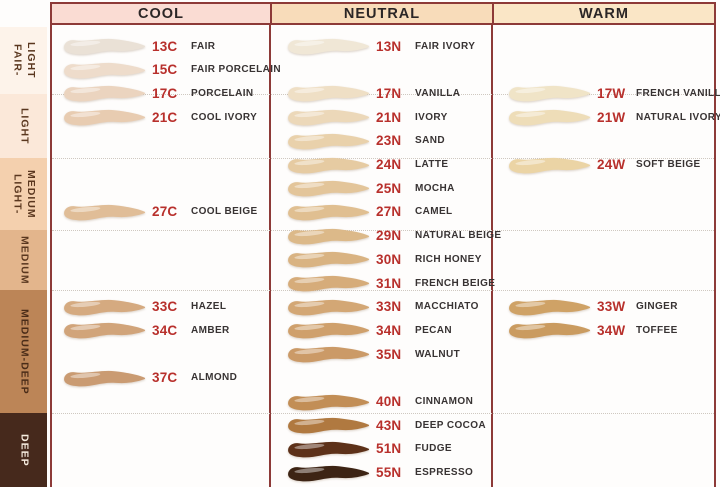 This screenshot has height=487, width=720. Describe the element at coordinates (372, 354) in the screenshot. I see `shade-row-35n: 35N WALNUT` at that location.